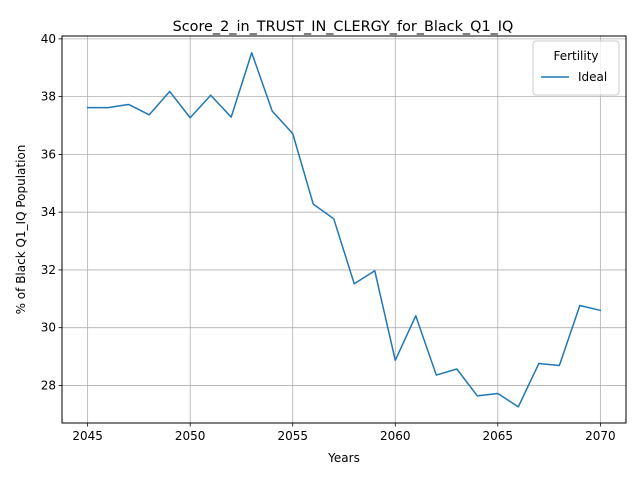  I want to click on y-tick-label: 38, so click(48, 97).